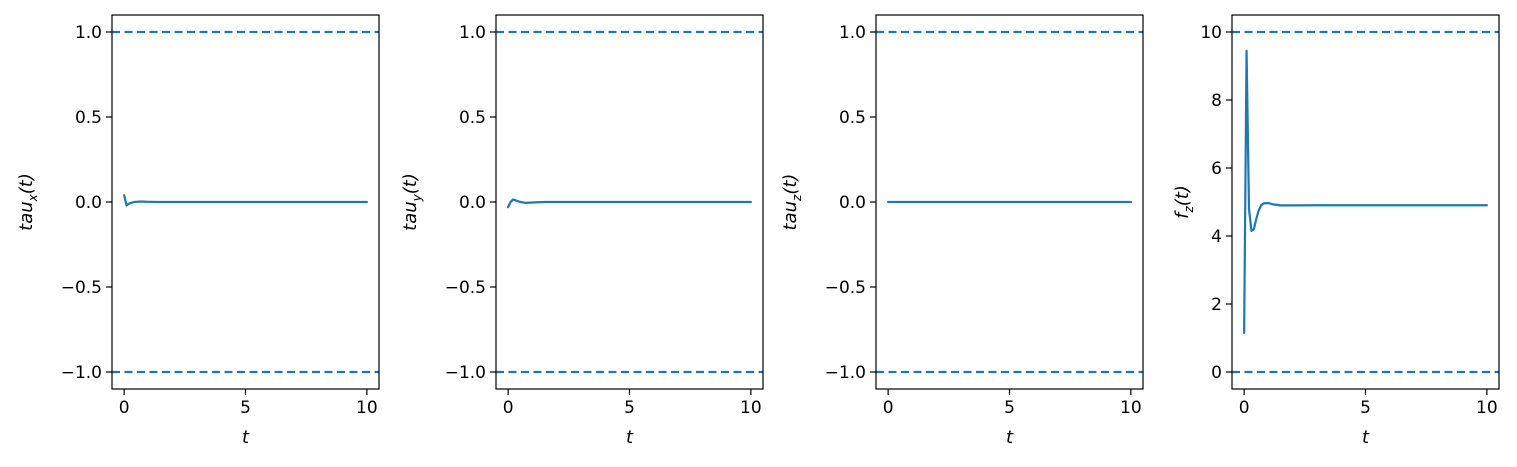 The height and width of the screenshot is (467, 1517). I want to click on y-tick-label: 10, so click(1211, 33).